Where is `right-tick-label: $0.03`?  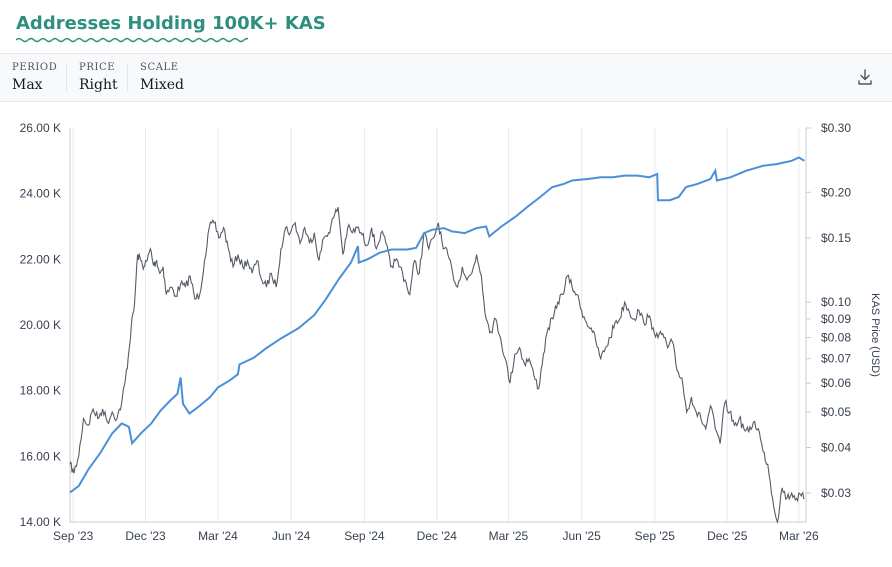
right-tick-label: $0.03 is located at coordinates (836, 493).